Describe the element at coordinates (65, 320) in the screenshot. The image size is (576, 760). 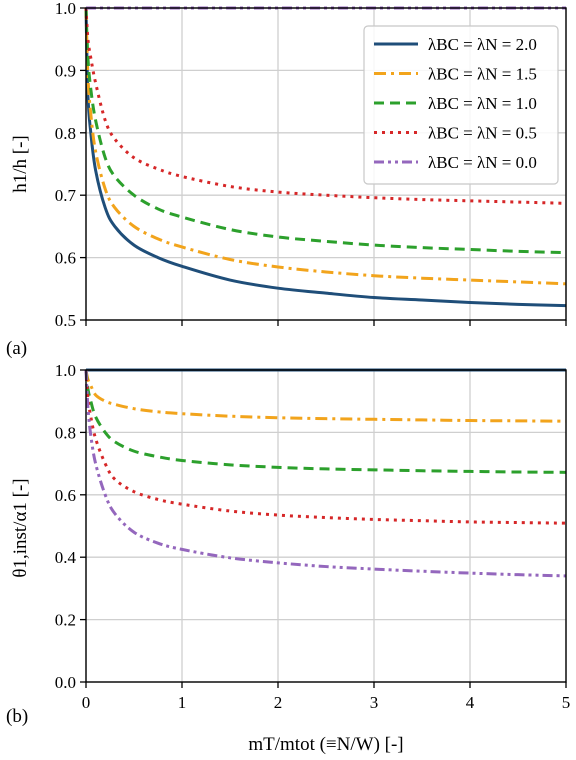
I see `panel-a-y-tick-label: 0.5` at that location.